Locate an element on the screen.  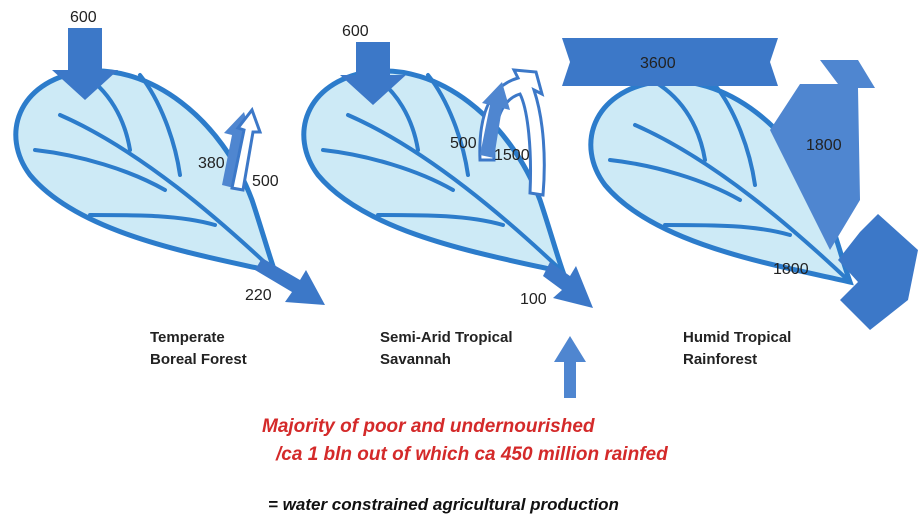
flow-value: 100 is located at coordinates (533, 299).